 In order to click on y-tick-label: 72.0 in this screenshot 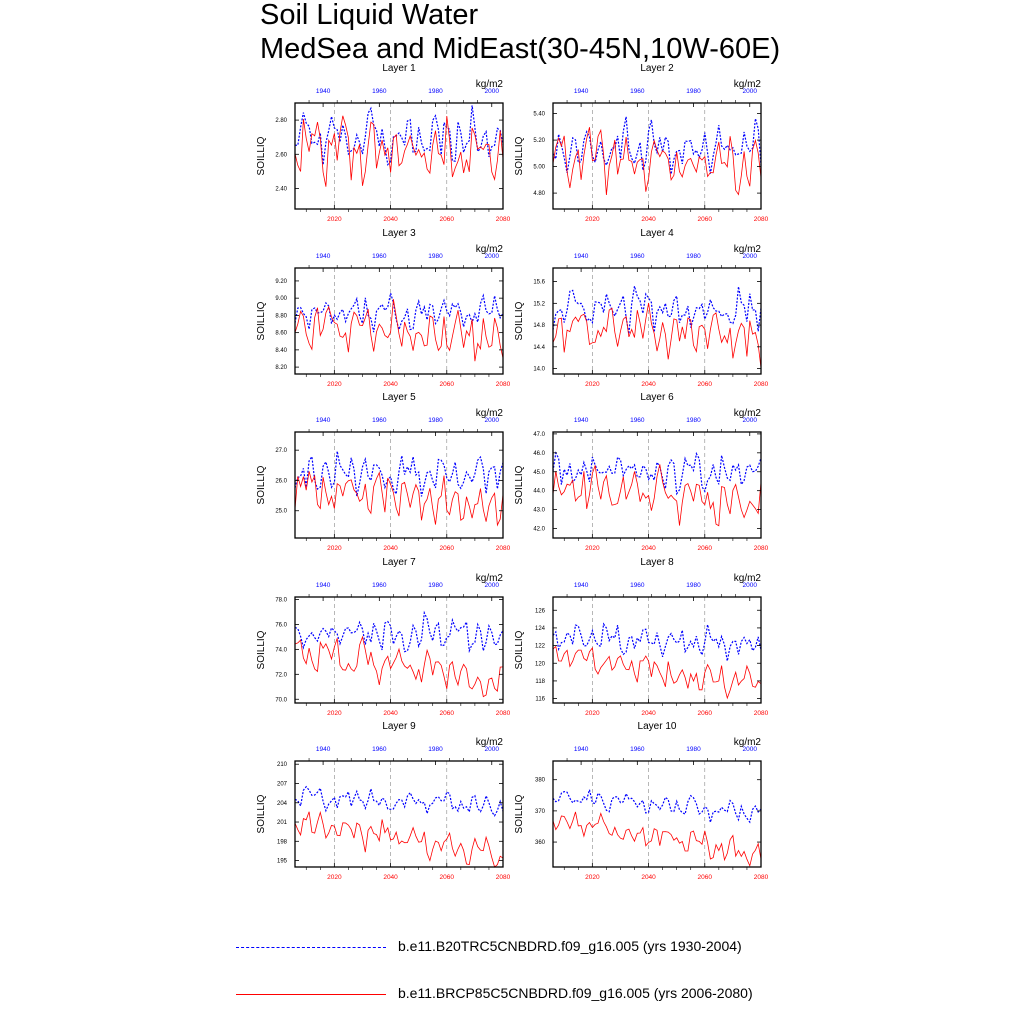, I will do `click(281, 675)`.